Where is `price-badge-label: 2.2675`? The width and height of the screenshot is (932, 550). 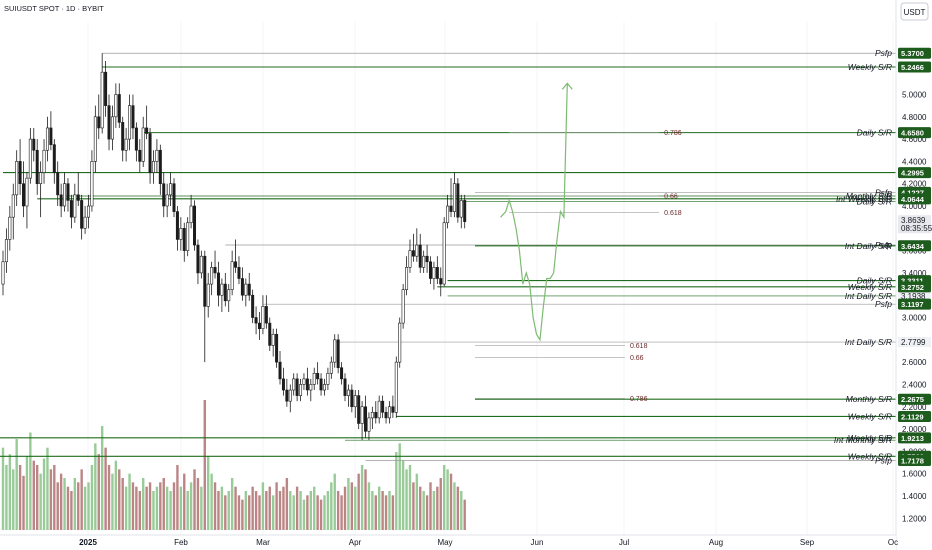
price-badge-label: 2.2675 is located at coordinates (912, 399).